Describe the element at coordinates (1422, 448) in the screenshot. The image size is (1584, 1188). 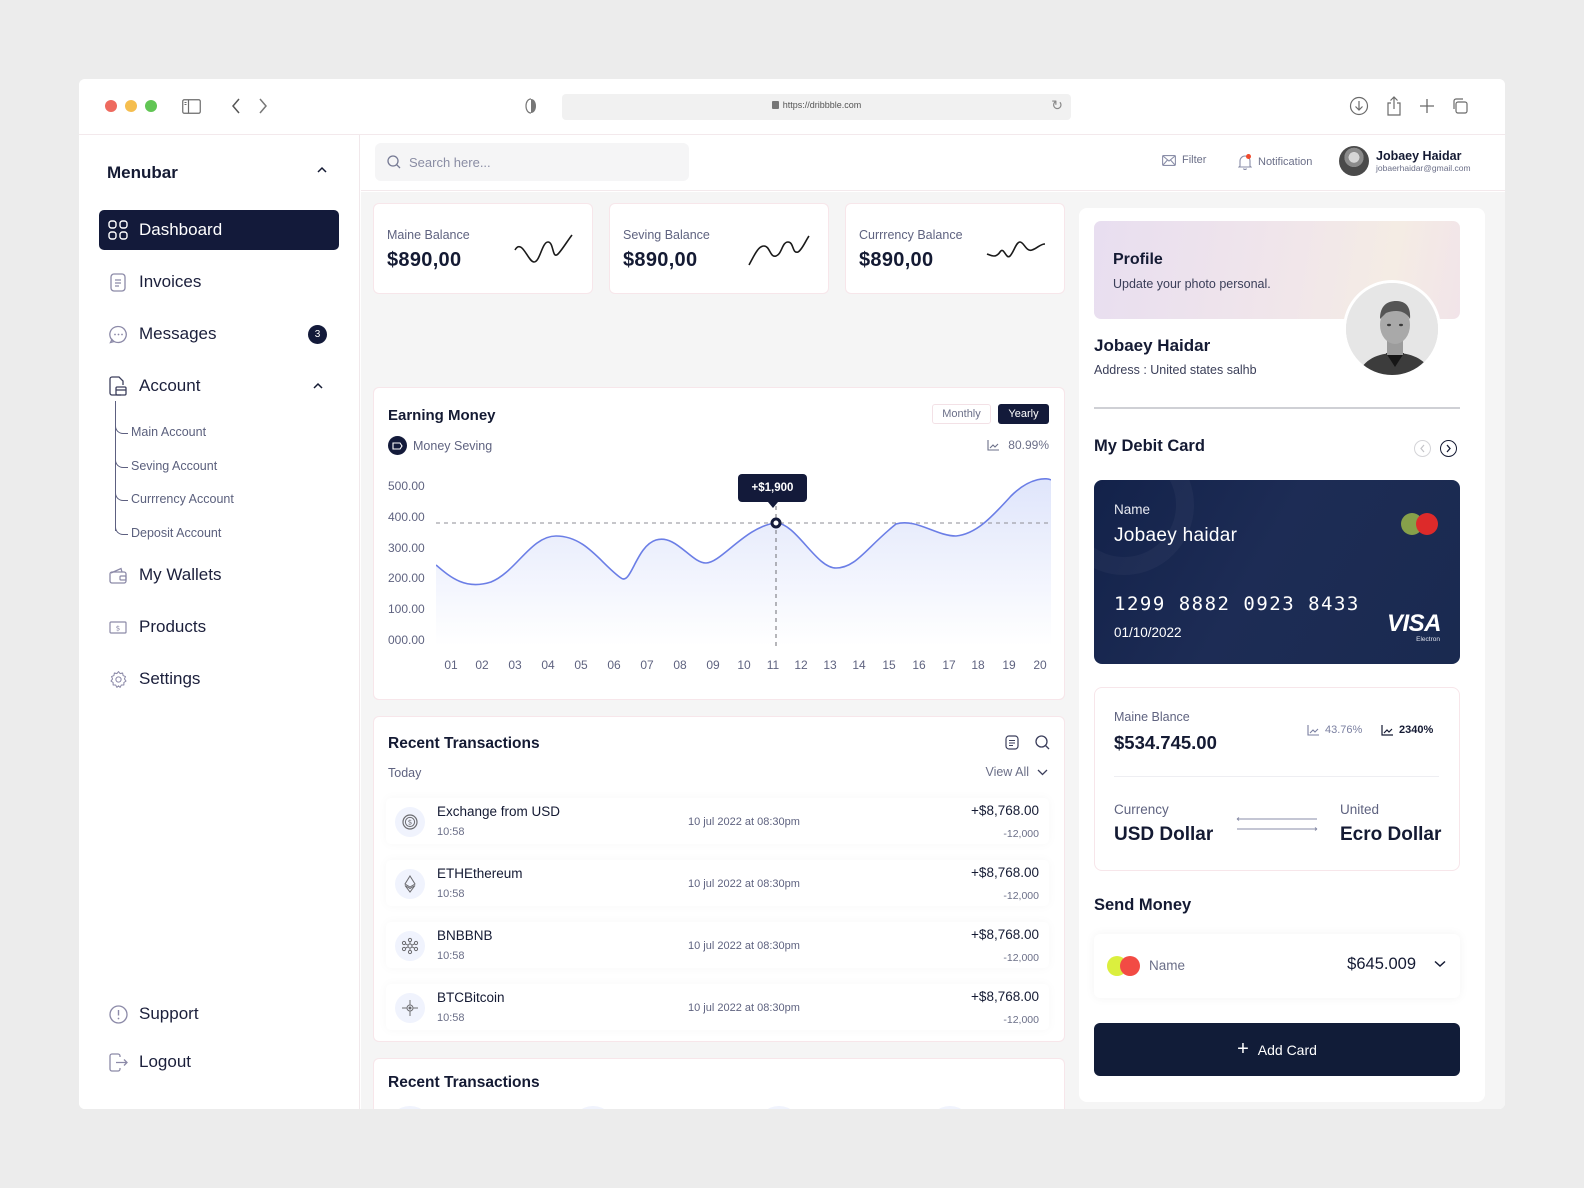
I see `card-prev-button` at that location.